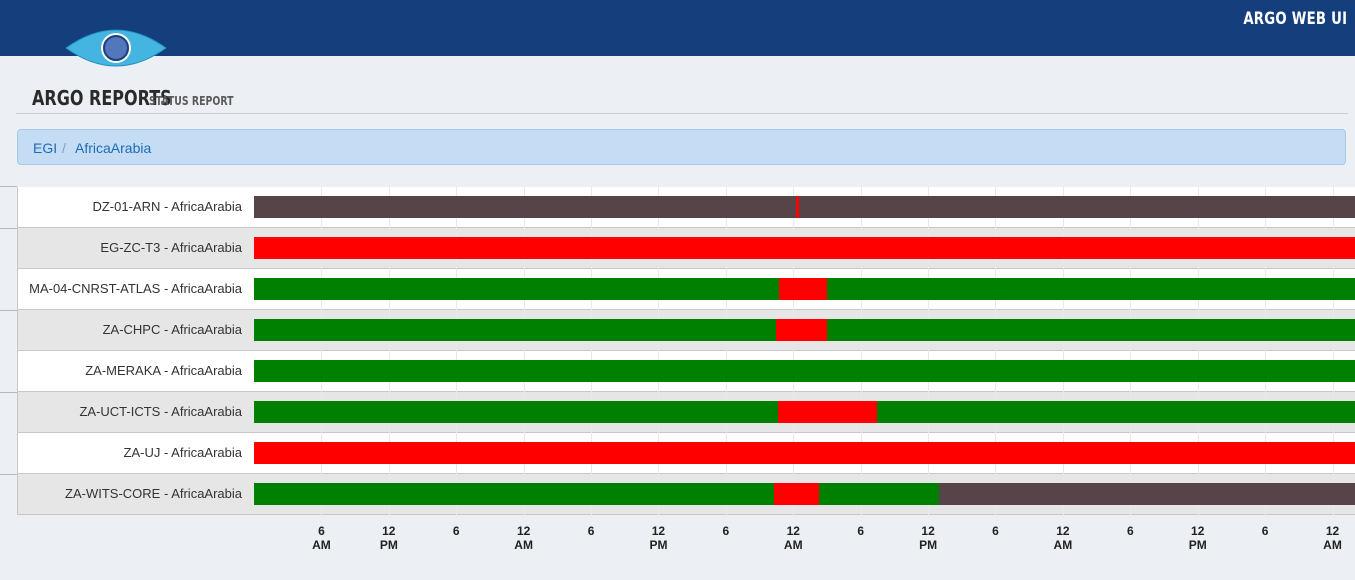  Describe the element at coordinates (682, 113) in the screenshot. I see `header-divider` at that location.